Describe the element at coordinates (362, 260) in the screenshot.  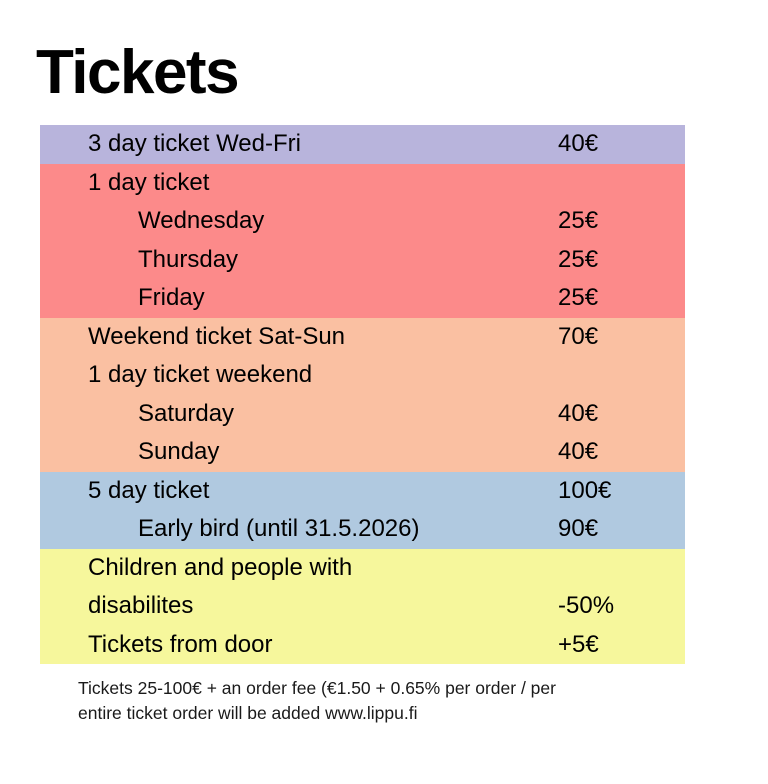
I see `table-row: Thursday 25€` at that location.